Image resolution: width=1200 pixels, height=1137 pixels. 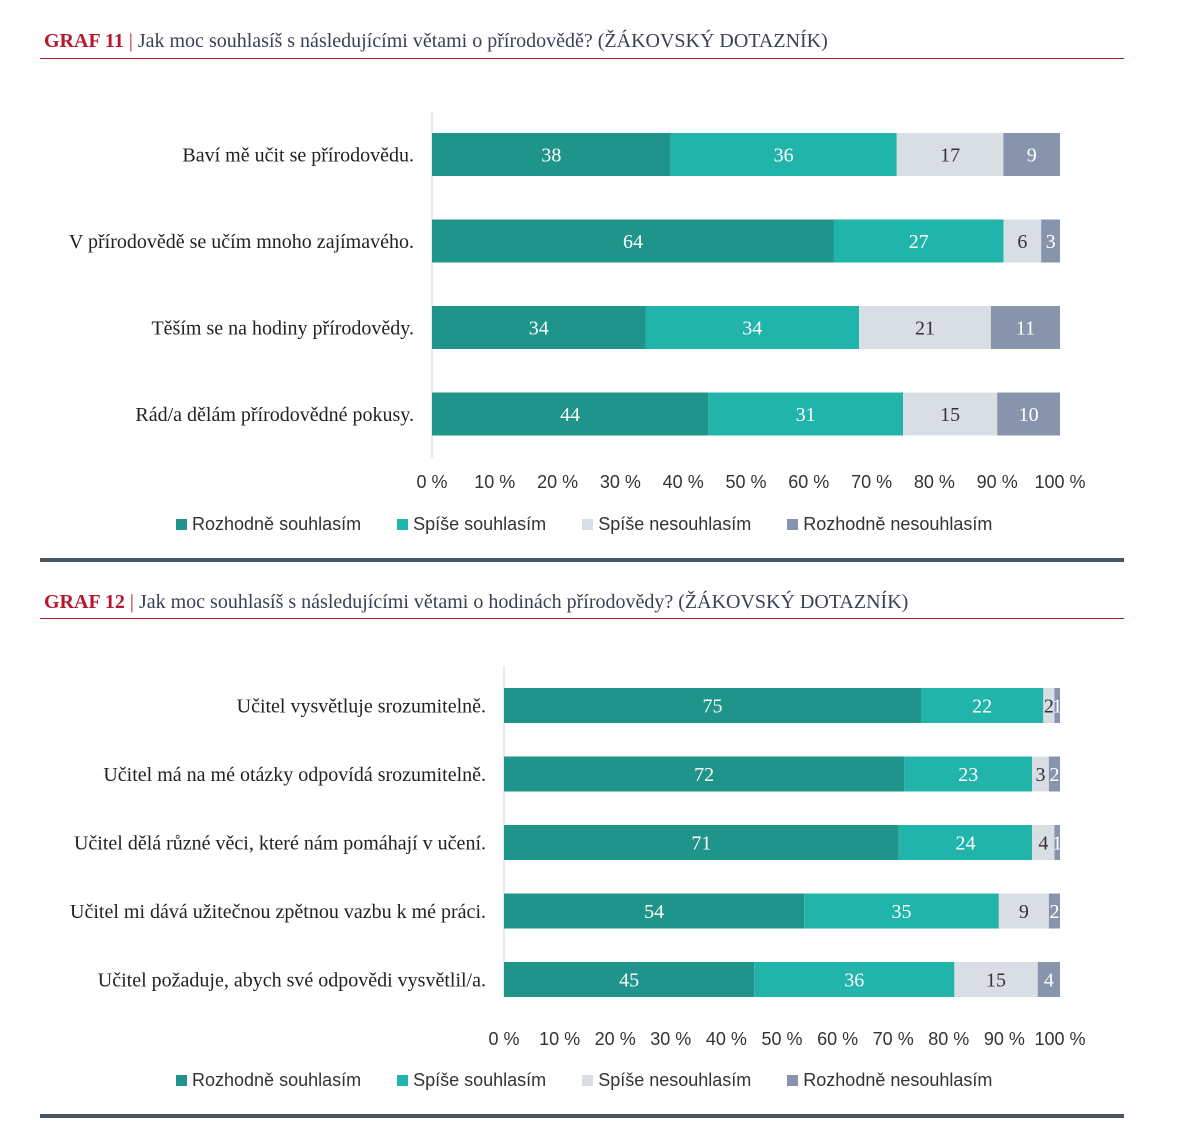 I want to click on data-label: 15, so click(x=950, y=415).